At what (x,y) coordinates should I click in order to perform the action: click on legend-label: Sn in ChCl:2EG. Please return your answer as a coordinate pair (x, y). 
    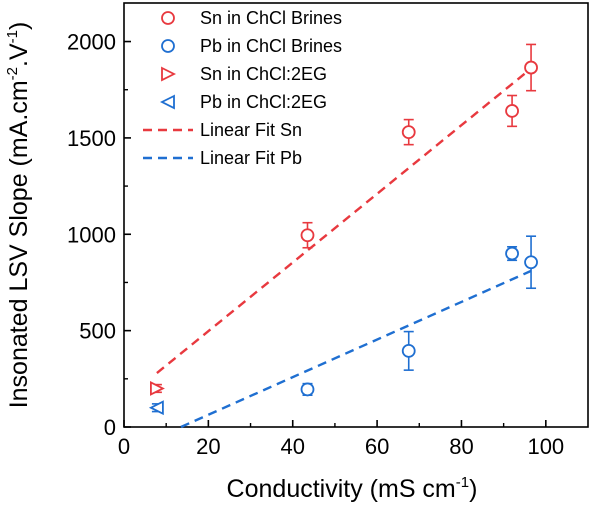
    Looking at the image, I should click on (263, 74).